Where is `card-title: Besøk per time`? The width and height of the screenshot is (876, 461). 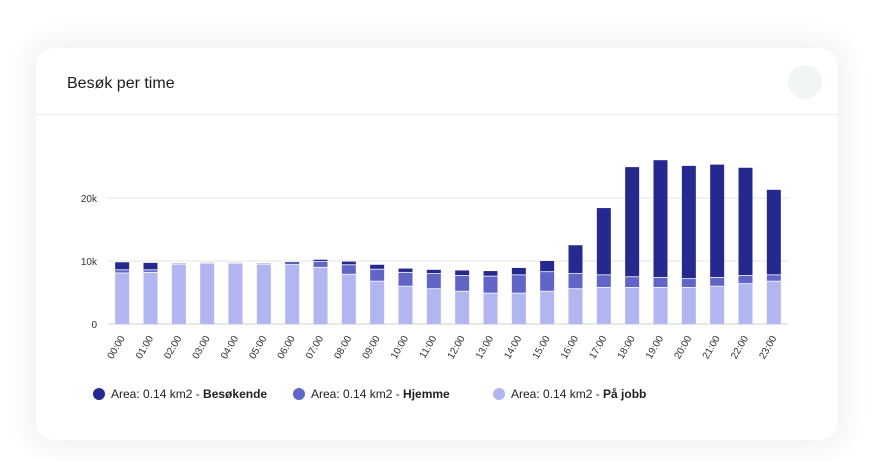 card-title: Besøk per time is located at coordinates (121, 83).